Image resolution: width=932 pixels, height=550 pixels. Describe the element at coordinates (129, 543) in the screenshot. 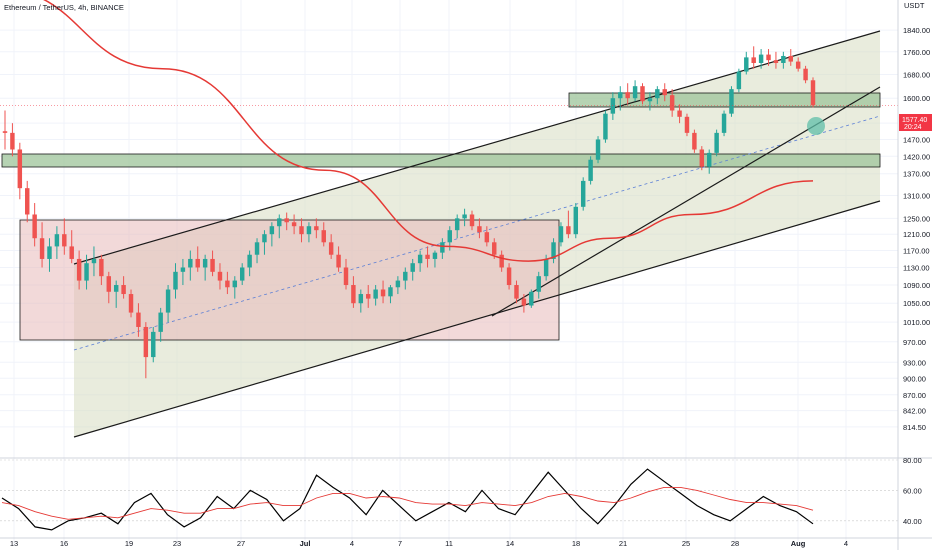

I see `x-tick-label: 19` at that location.